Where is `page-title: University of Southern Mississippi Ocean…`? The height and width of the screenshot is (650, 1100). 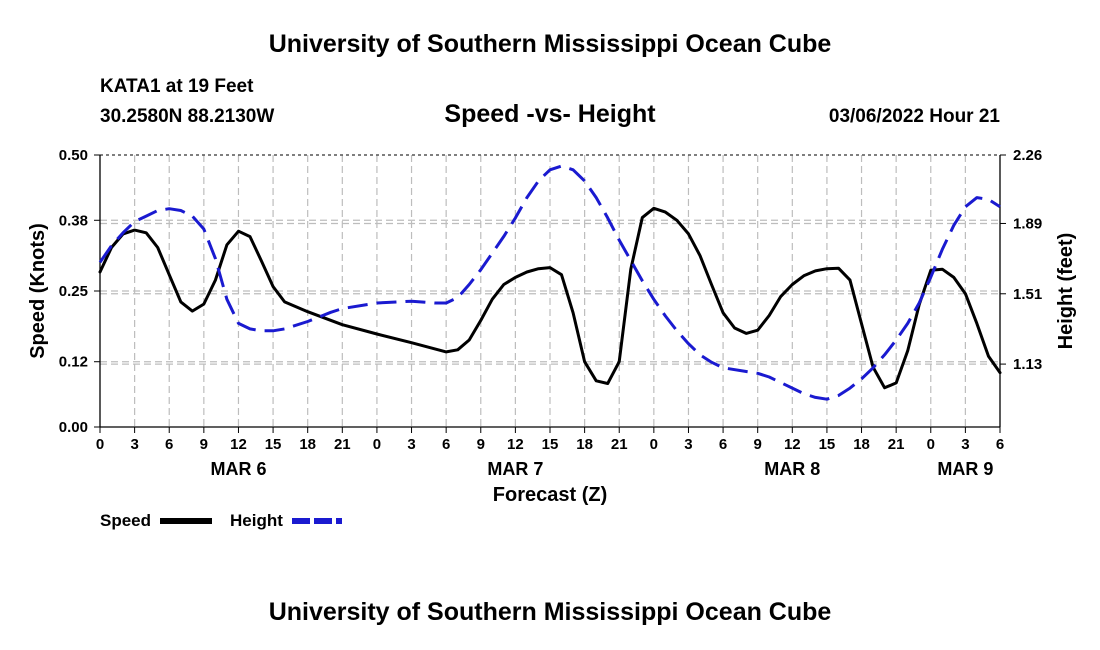 page-title: University of Southern Mississippi Ocean… is located at coordinates (550, 44).